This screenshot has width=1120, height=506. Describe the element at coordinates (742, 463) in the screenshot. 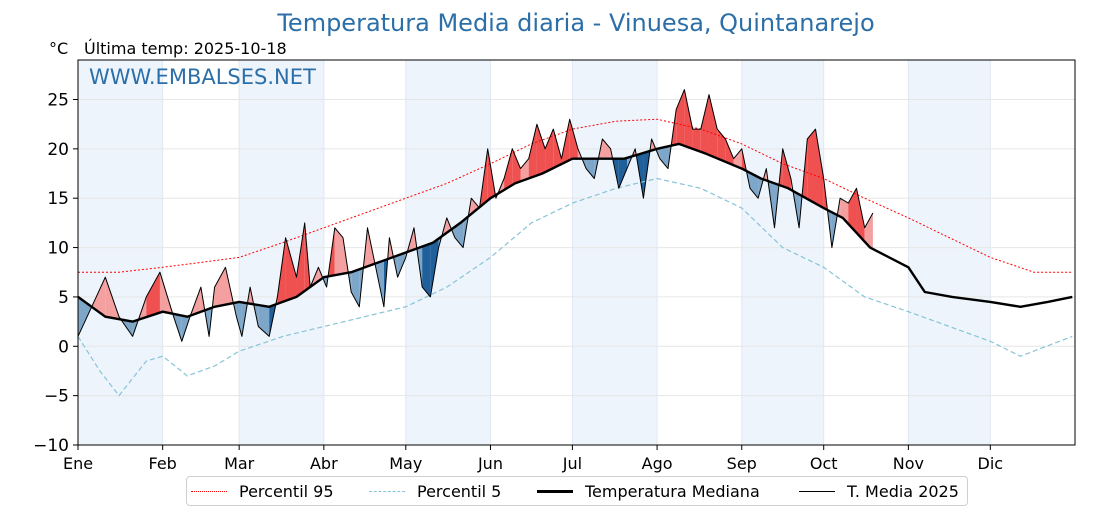

I see `x-tick-label: Sep` at that location.